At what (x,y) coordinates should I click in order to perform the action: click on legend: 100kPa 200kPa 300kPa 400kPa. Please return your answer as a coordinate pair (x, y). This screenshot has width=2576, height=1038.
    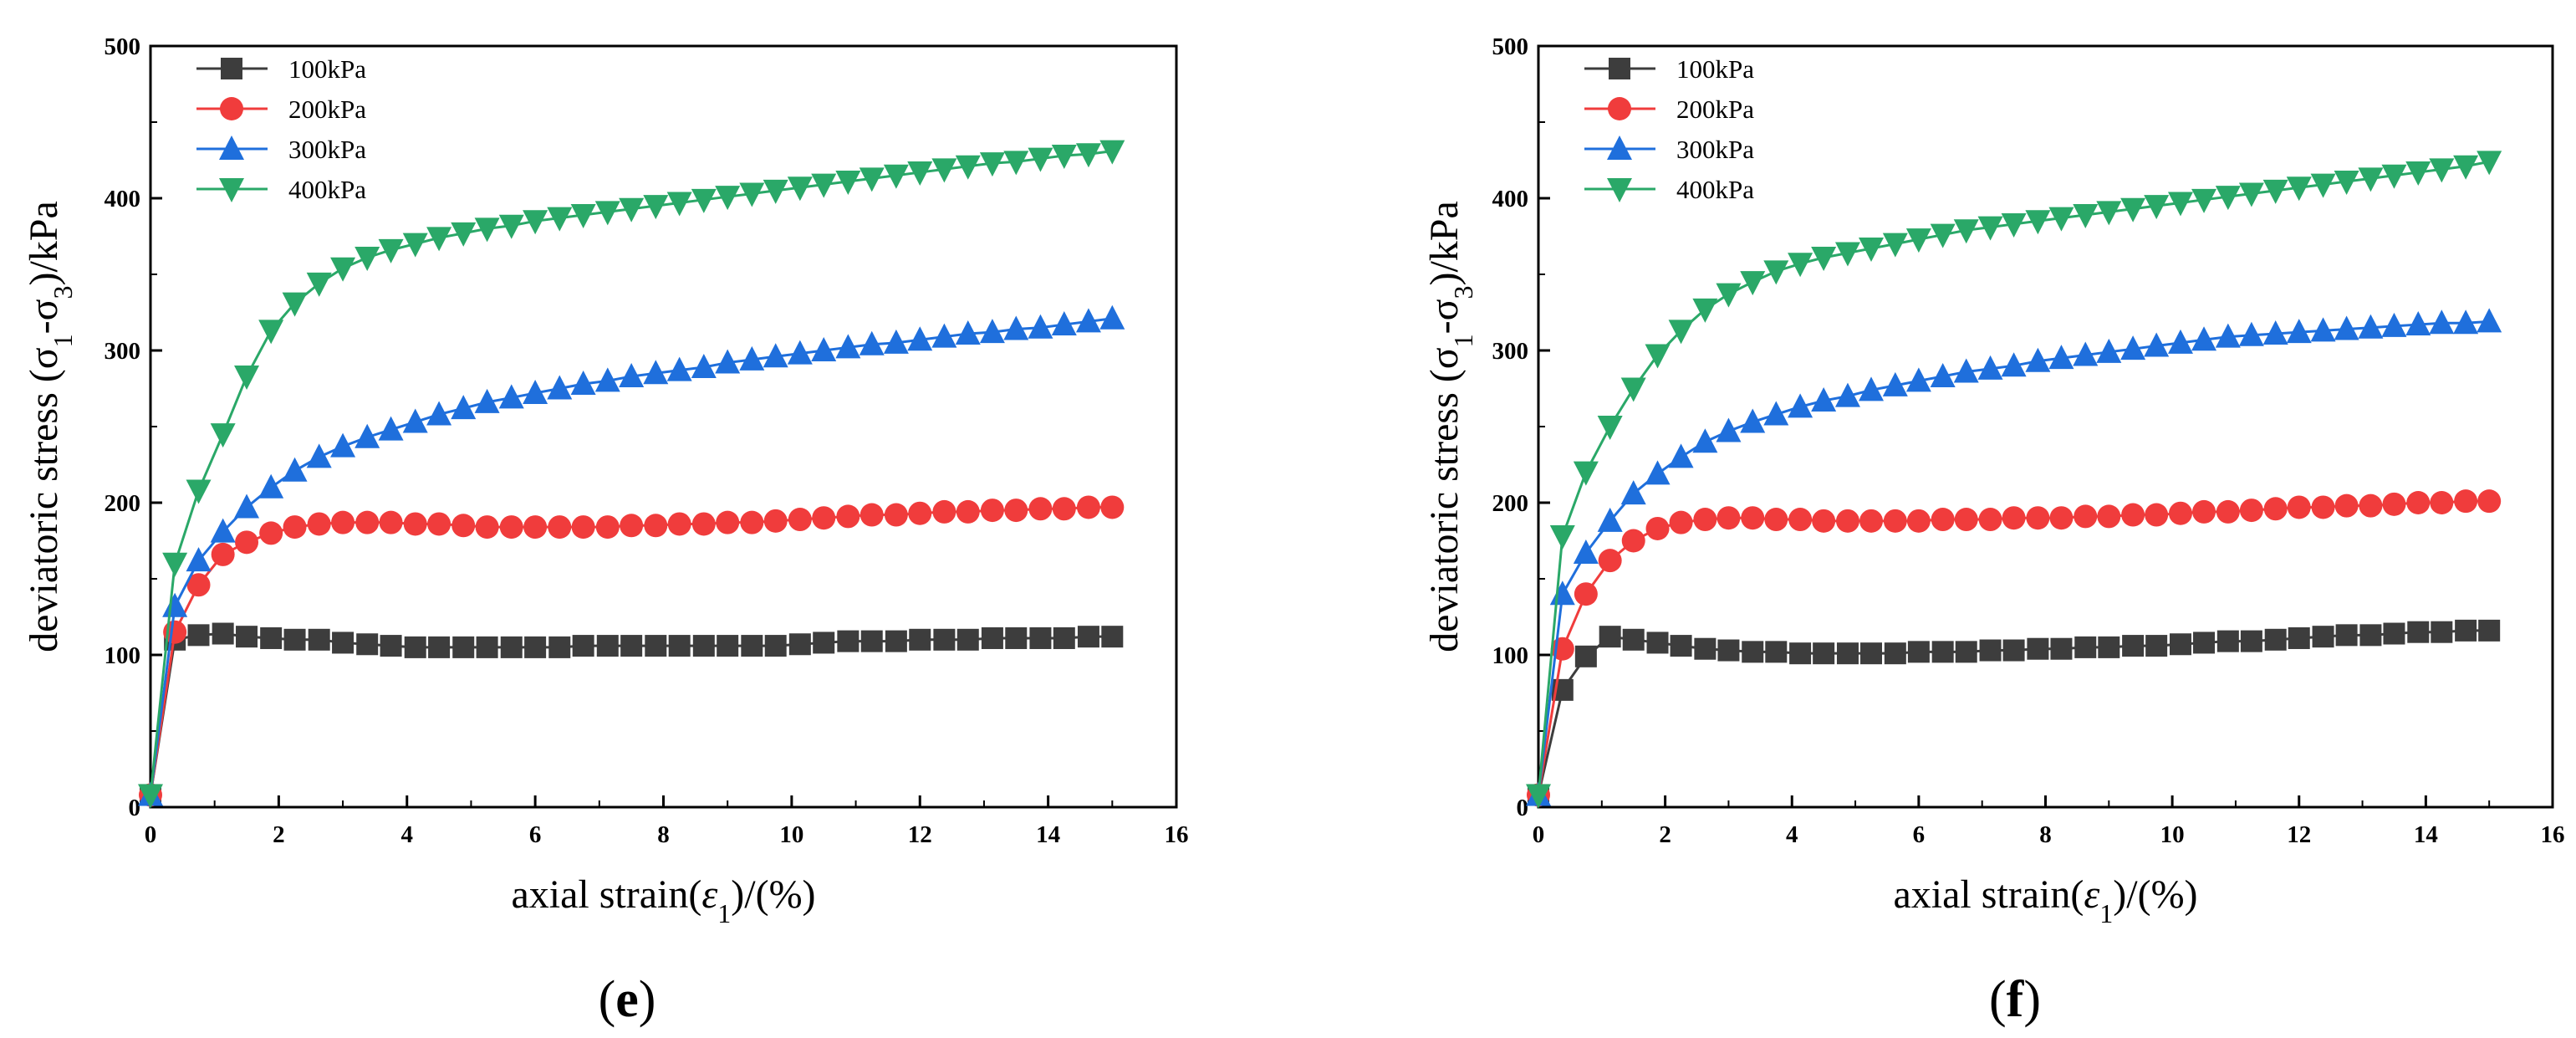
    Looking at the image, I should click on (281, 129).